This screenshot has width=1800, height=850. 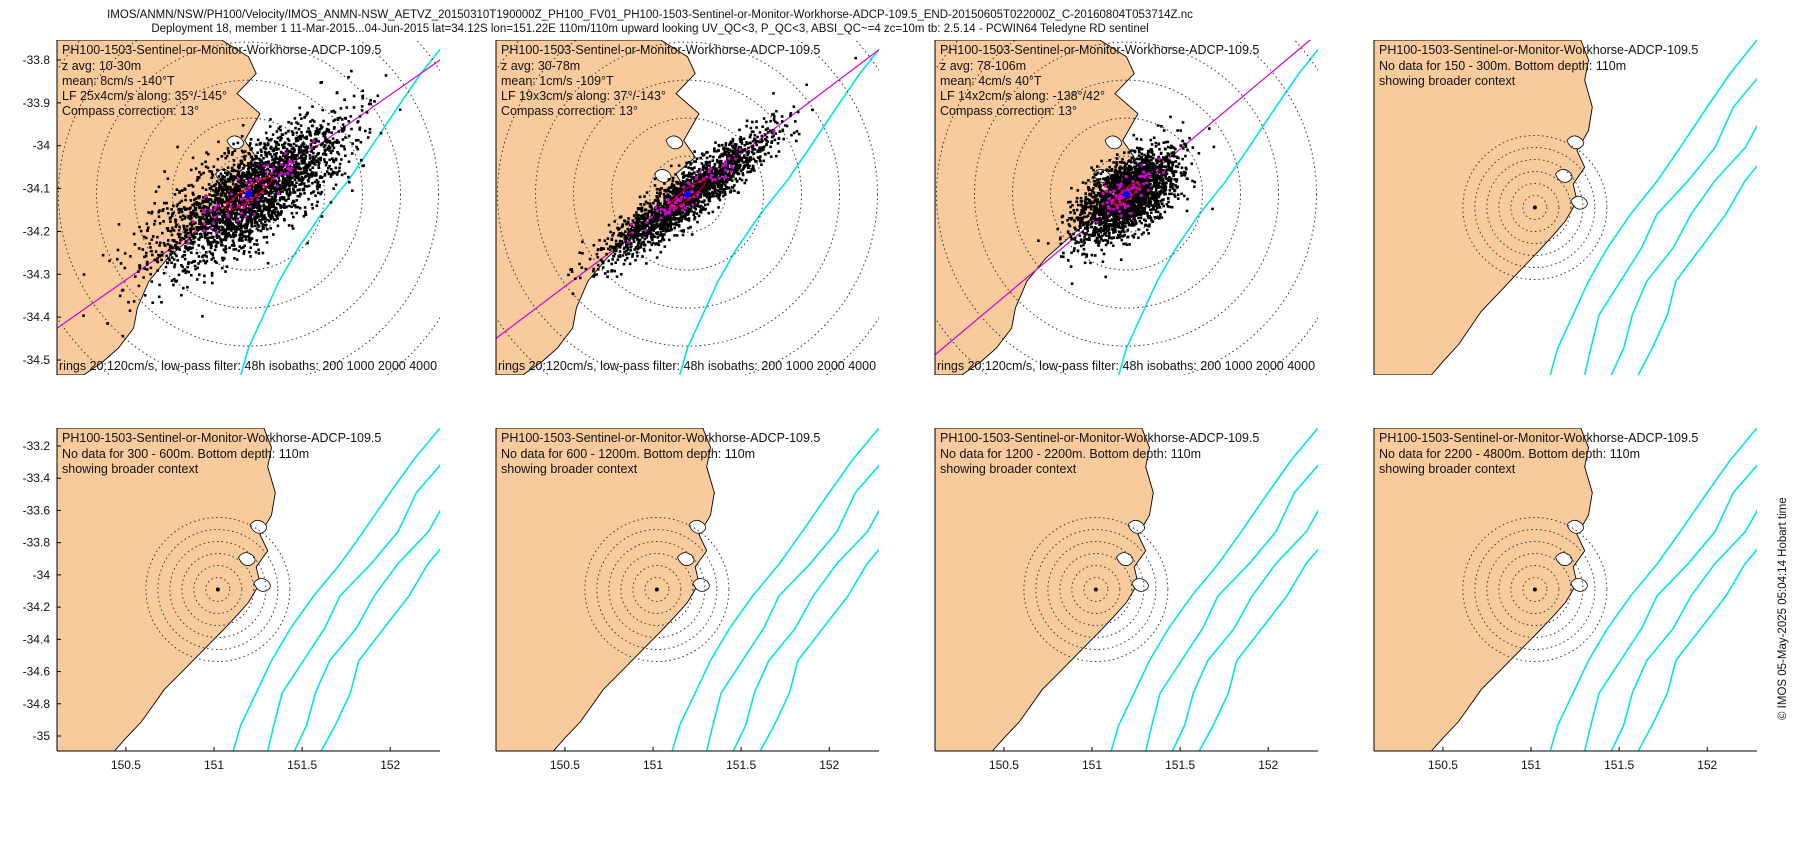 I want to click on velocity-points, so click(x=1126, y=200).